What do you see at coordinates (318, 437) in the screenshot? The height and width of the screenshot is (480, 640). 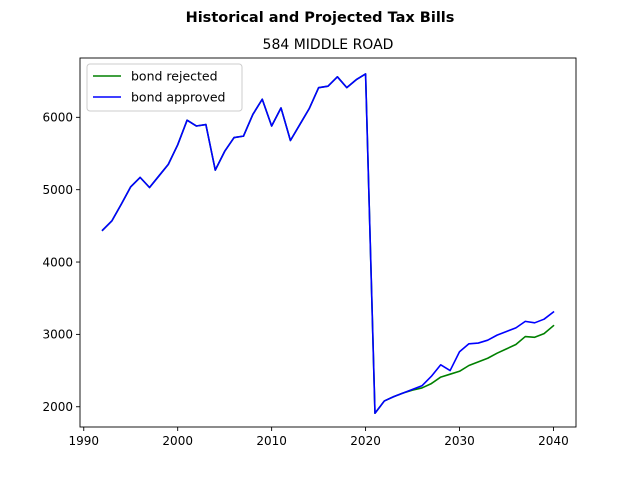 I see `x-axis: 1990 2000 2010 2020 2030 2040` at bounding box center [318, 437].